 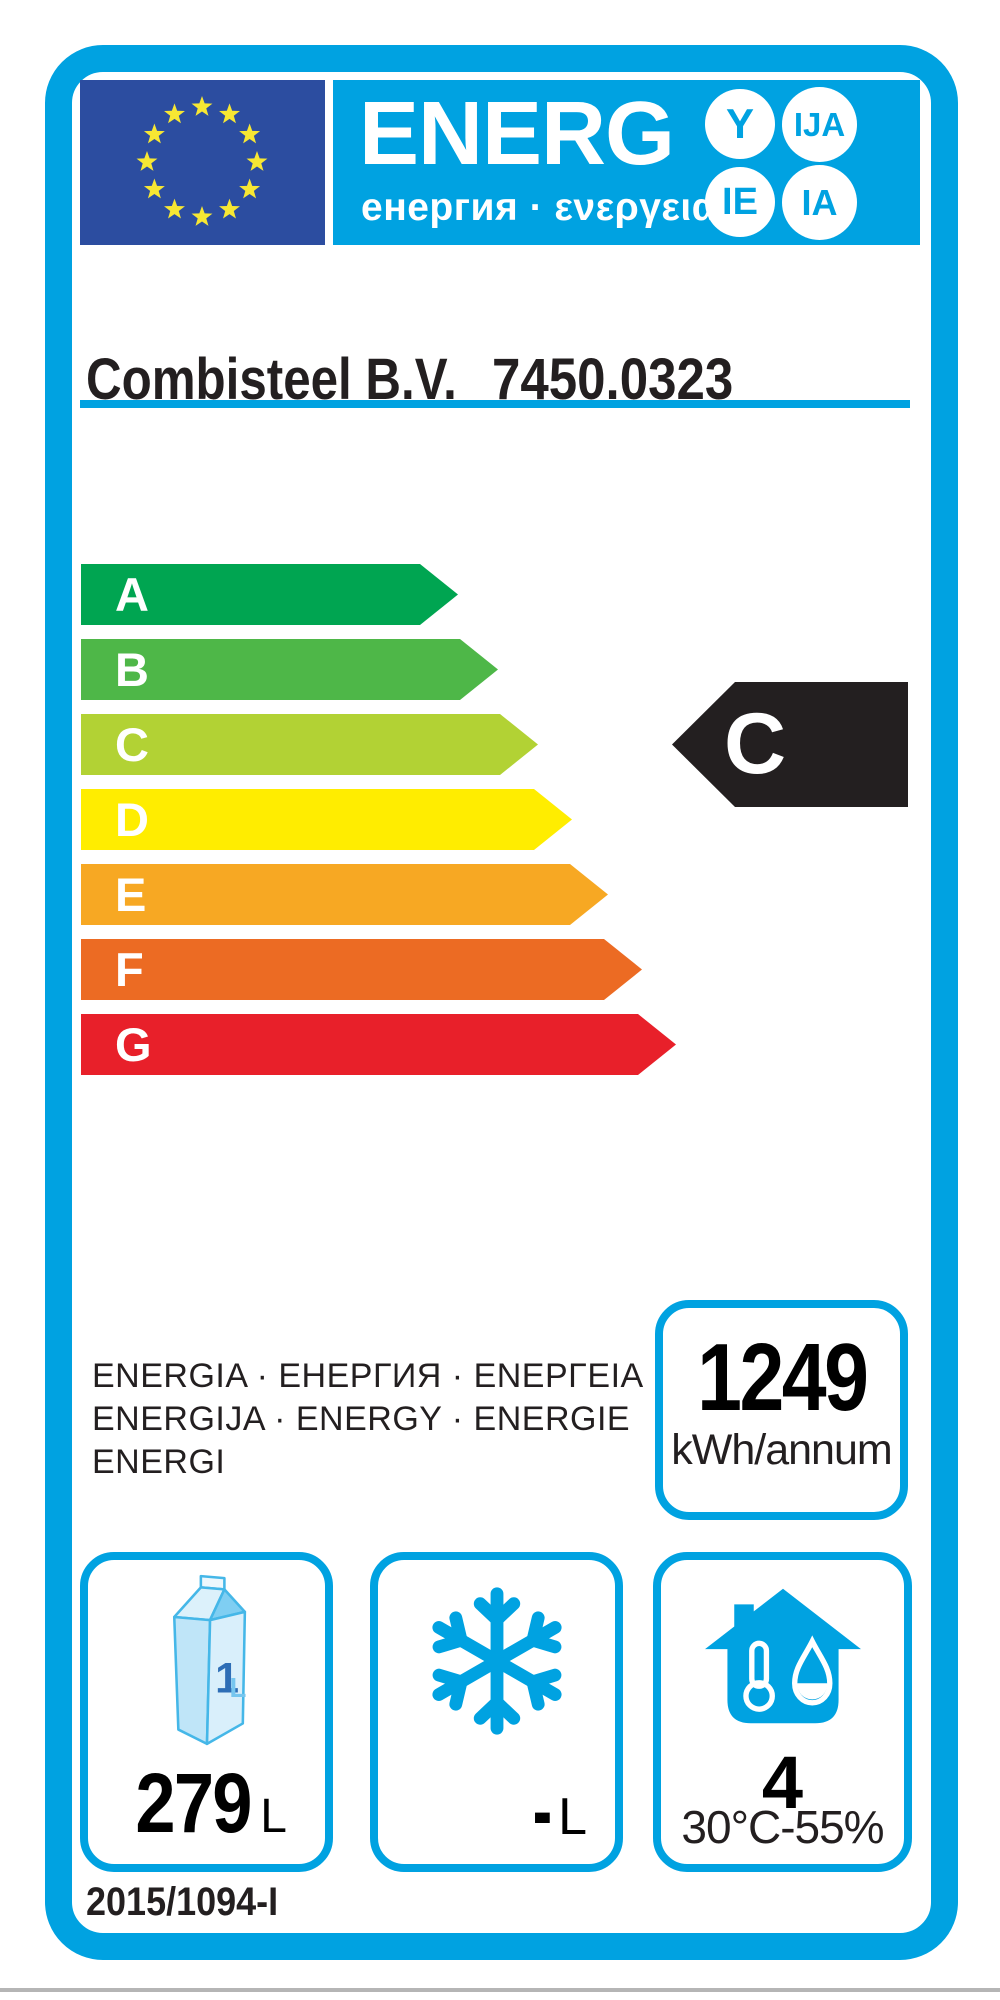 I want to click on fridge-volume-value: 279, so click(x=193, y=1803).